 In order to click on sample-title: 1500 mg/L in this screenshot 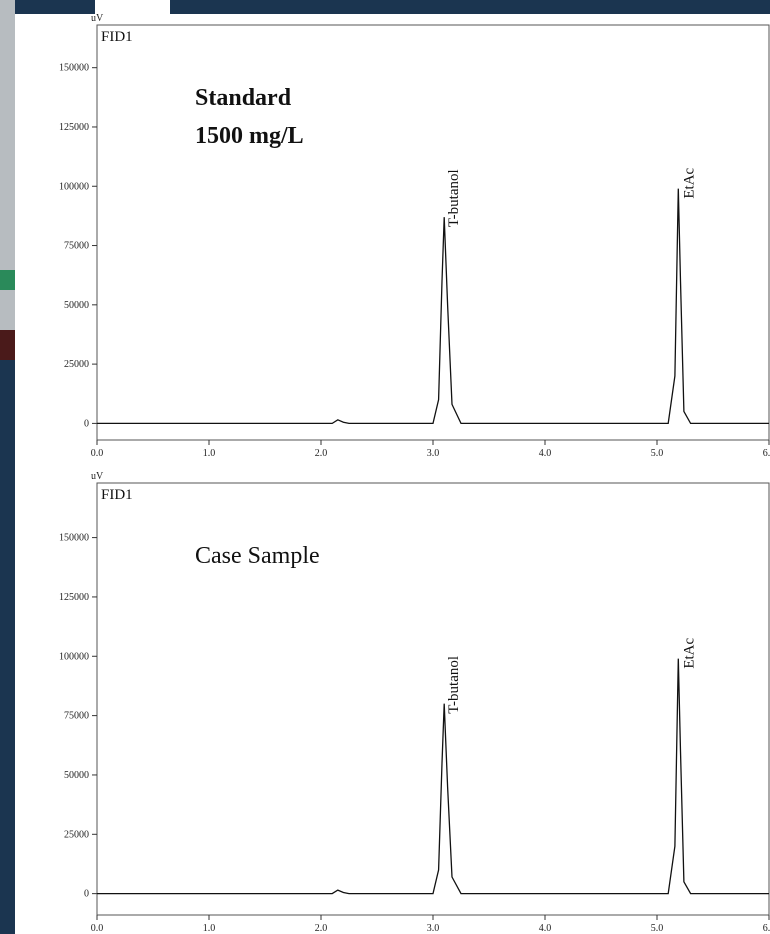, I will do `click(249, 136)`.